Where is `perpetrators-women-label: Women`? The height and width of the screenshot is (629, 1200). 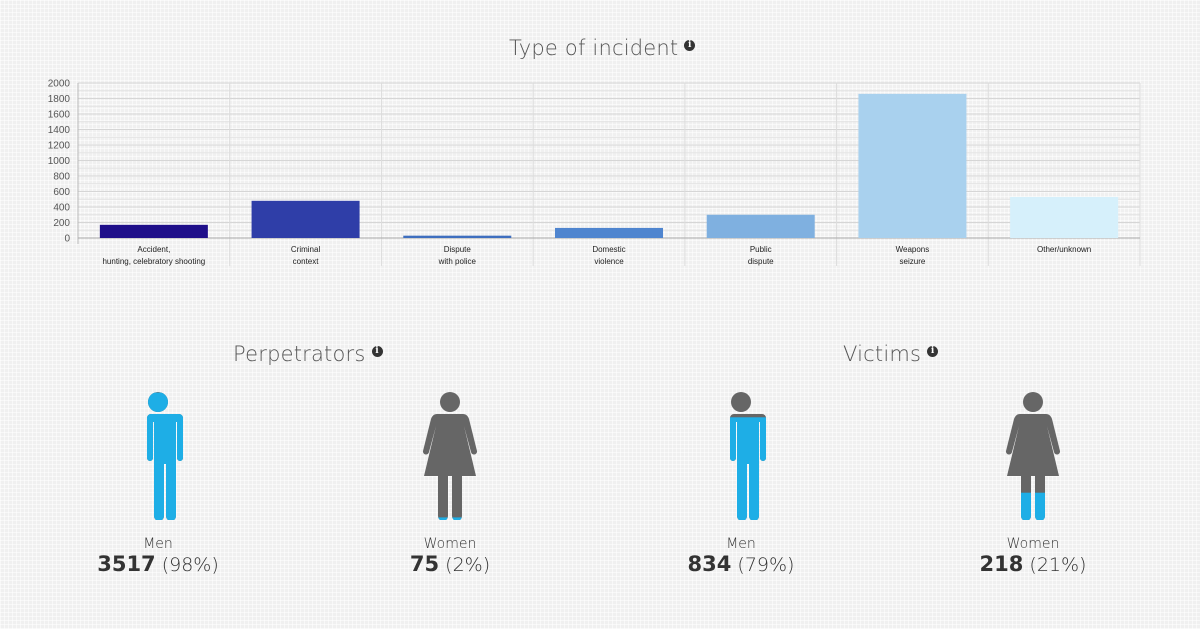
perpetrators-women-label: Women is located at coordinates (450, 544).